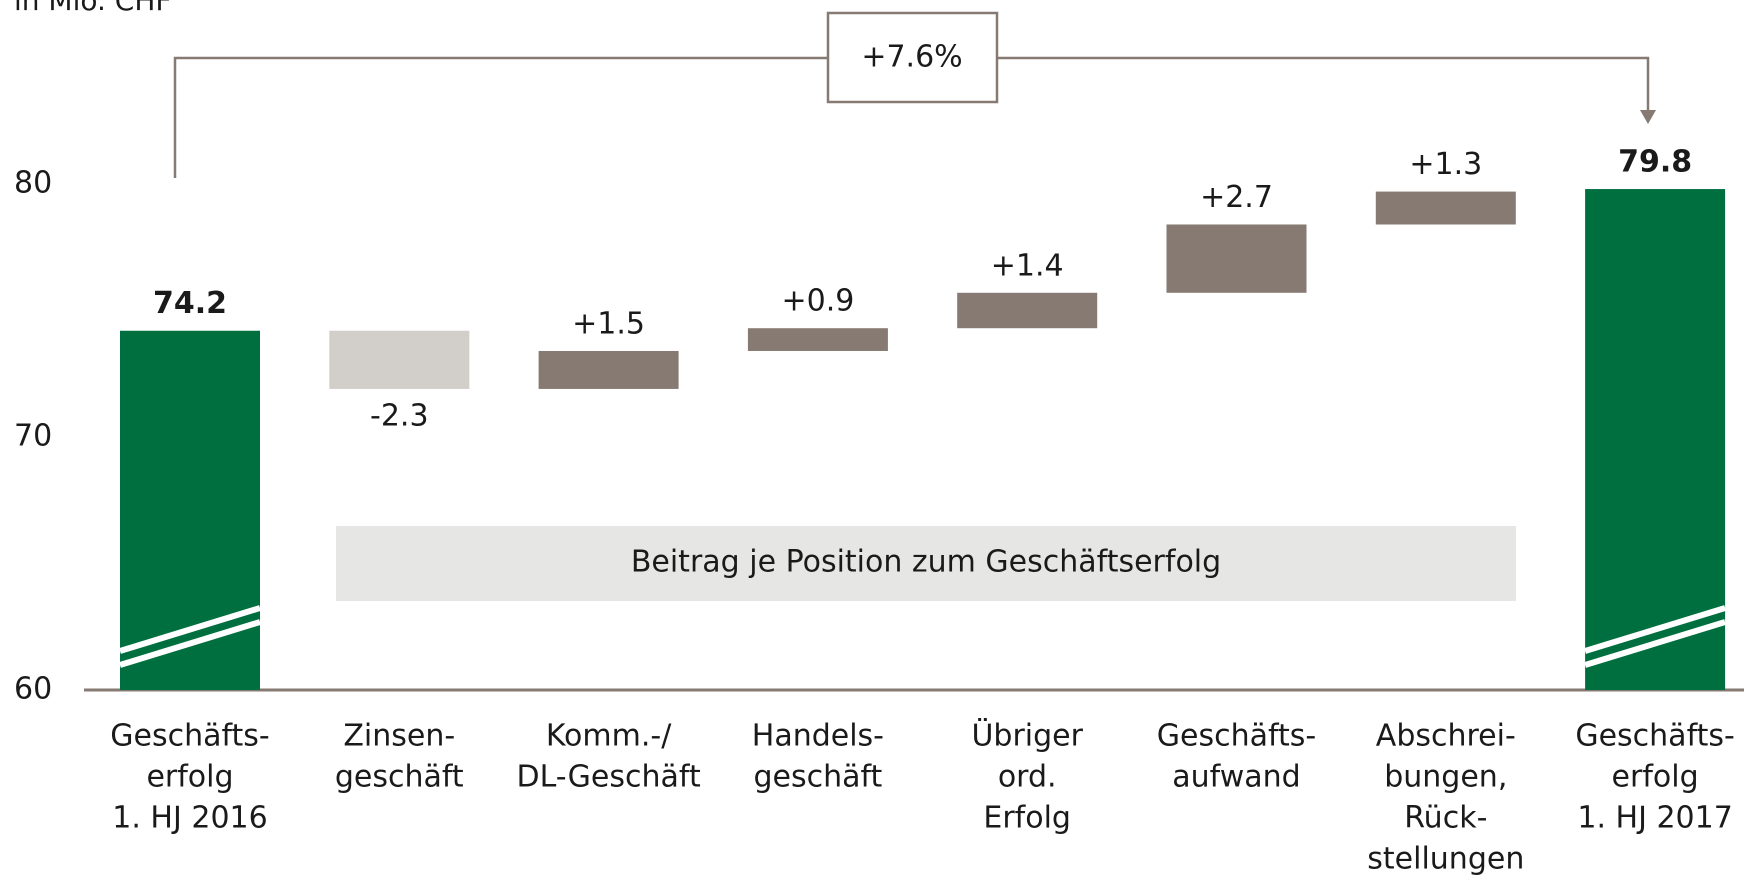  I want to click on growth-box, so click(912, 57).